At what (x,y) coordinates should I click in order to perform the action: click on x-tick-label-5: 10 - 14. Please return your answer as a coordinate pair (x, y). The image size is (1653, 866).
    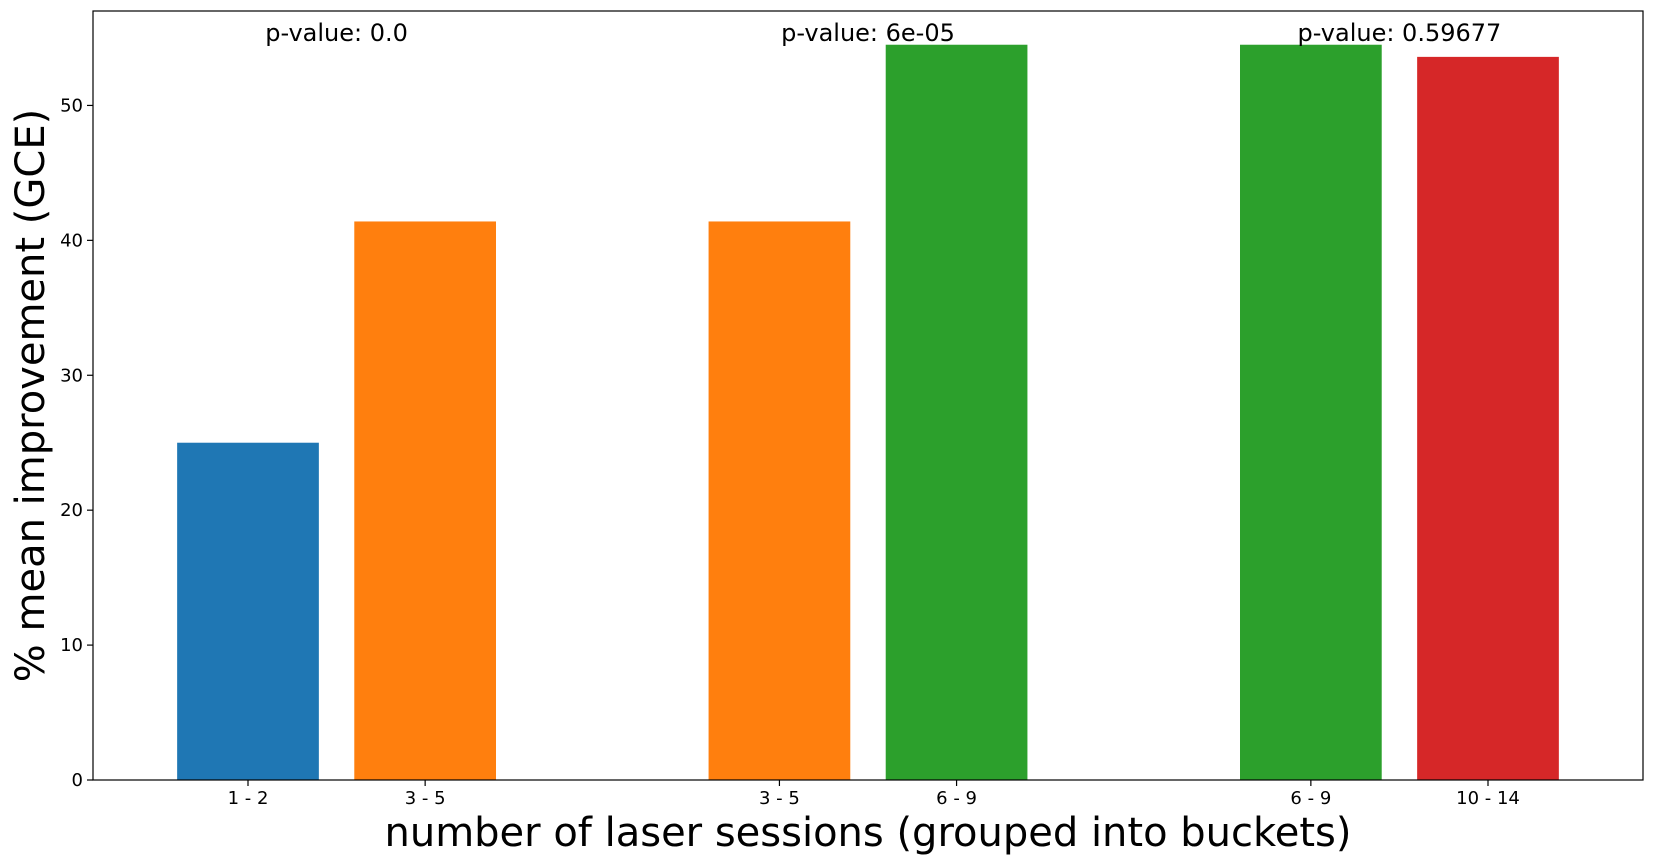
    Looking at the image, I should click on (1488, 798).